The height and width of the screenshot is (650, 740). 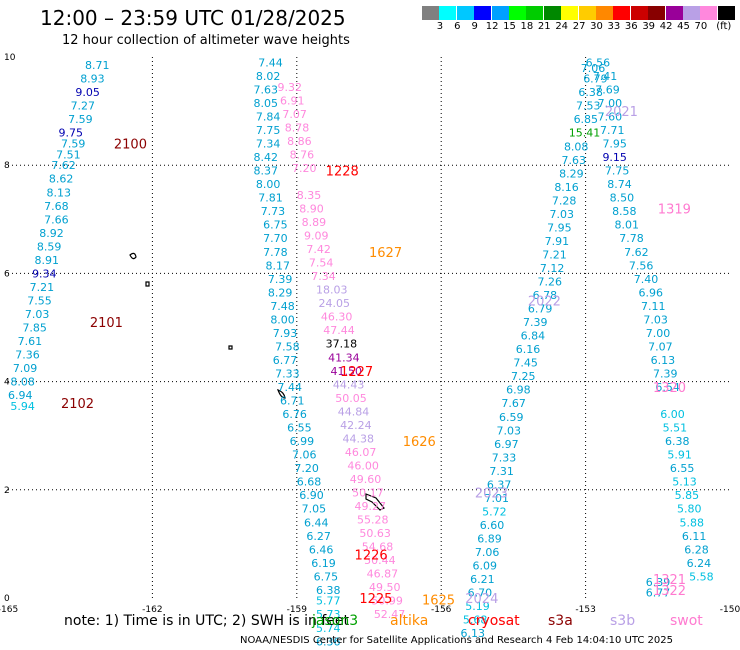 What do you see at coordinates (622, 198) in the screenshot?
I see `swh-value: 8.50` at bounding box center [622, 198].